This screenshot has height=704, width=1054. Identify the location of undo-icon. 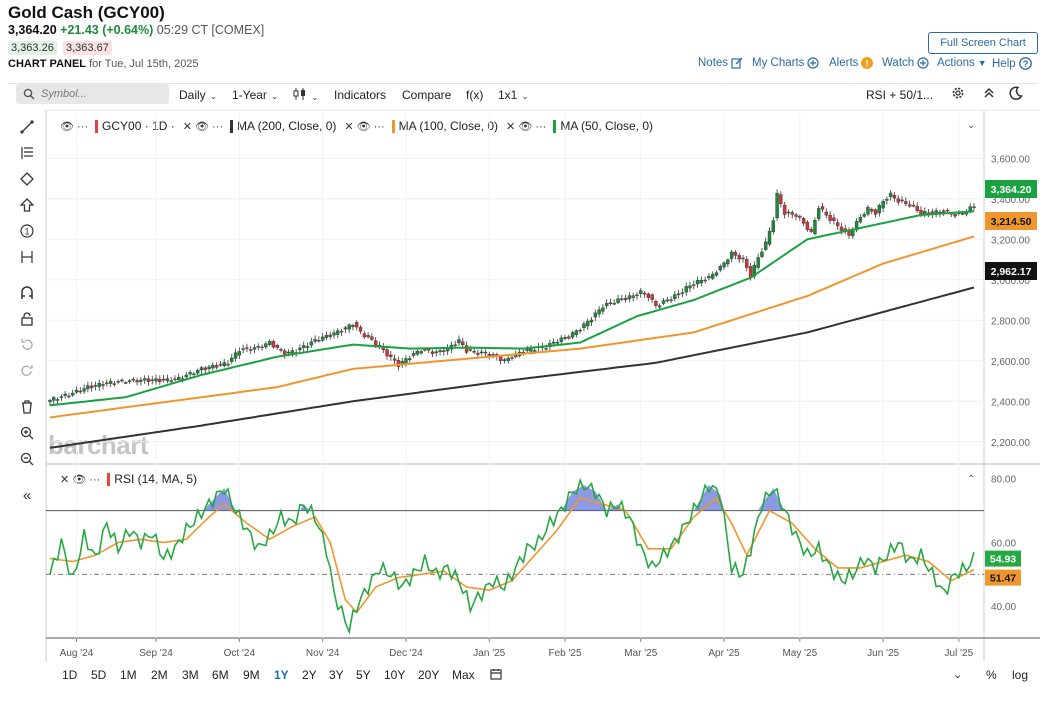
(27, 345).